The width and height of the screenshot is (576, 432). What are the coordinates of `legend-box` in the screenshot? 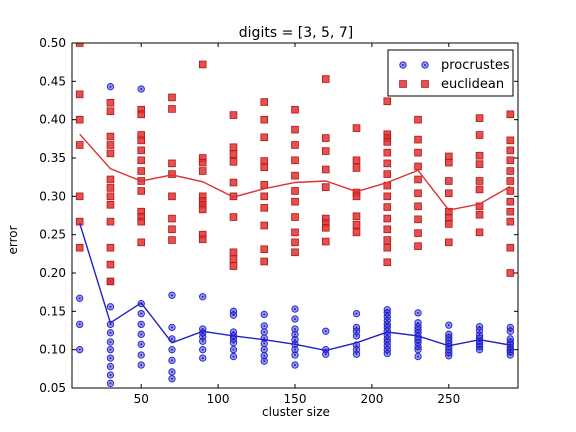 It's located at (450, 73).